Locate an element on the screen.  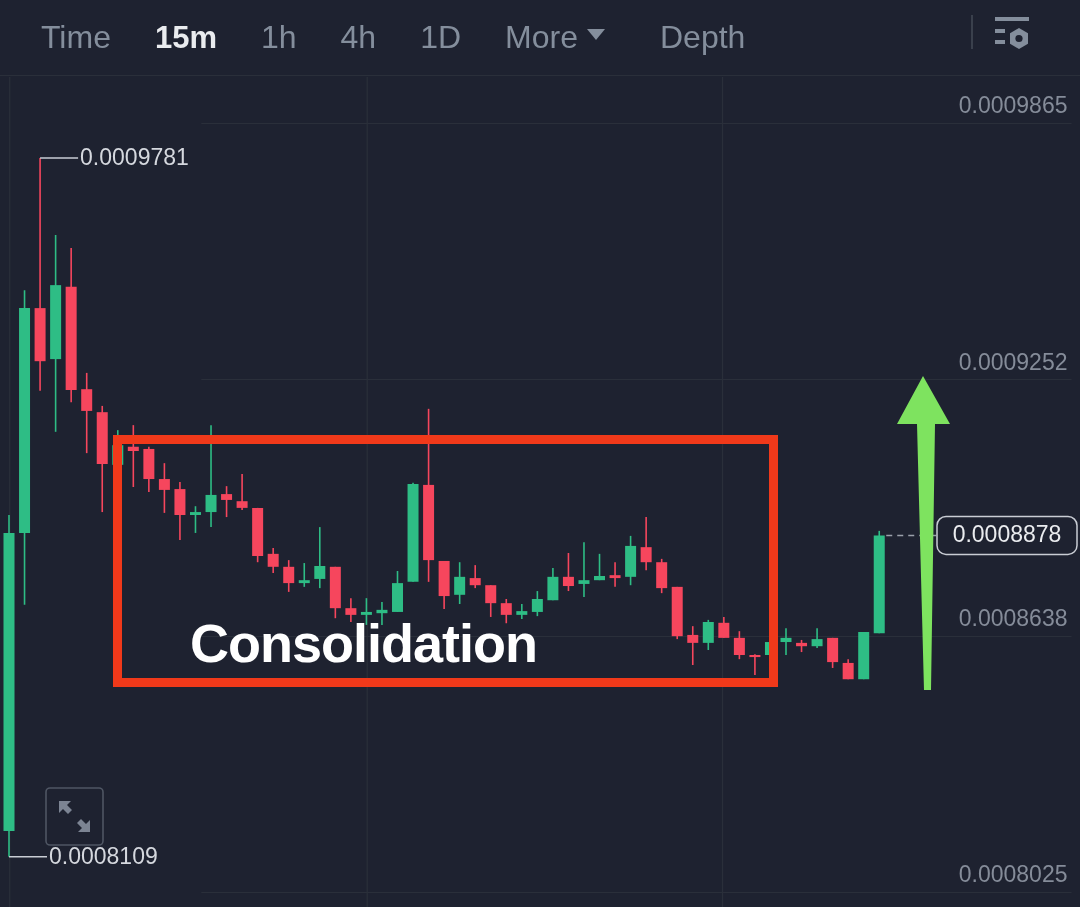
text: More is located at coordinates (542, 37).